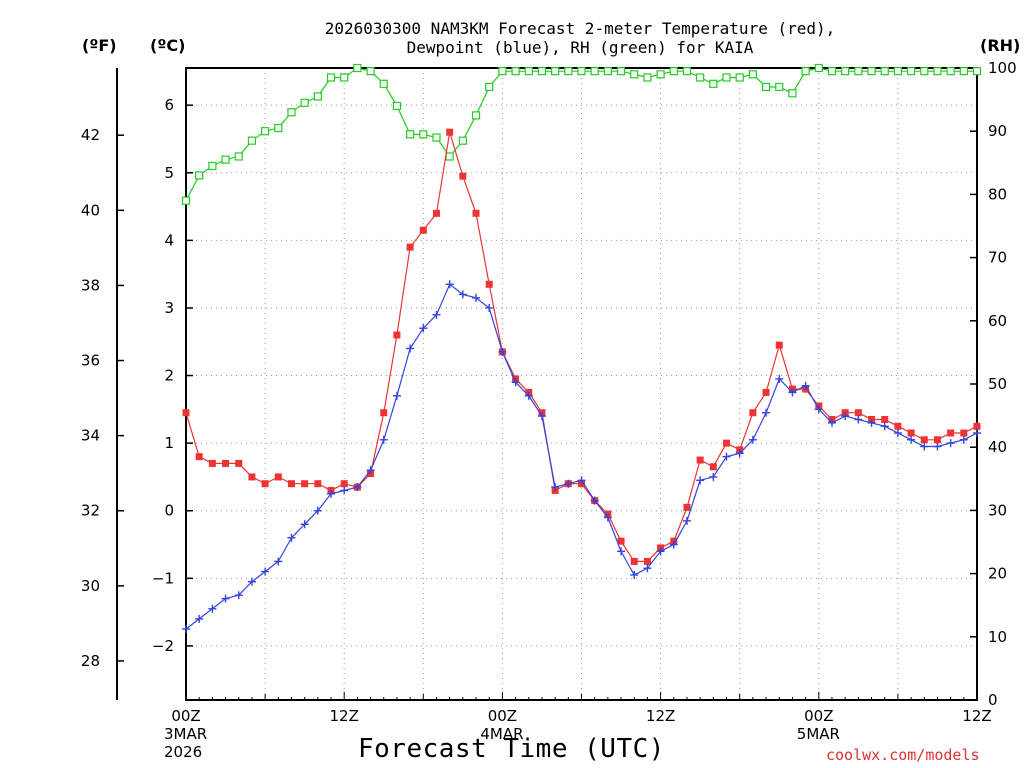 Image resolution: width=1024 pixels, height=768 pixels. What do you see at coordinates (997, 131) in the screenshot?
I see `rh-tick-label: 90` at bounding box center [997, 131].